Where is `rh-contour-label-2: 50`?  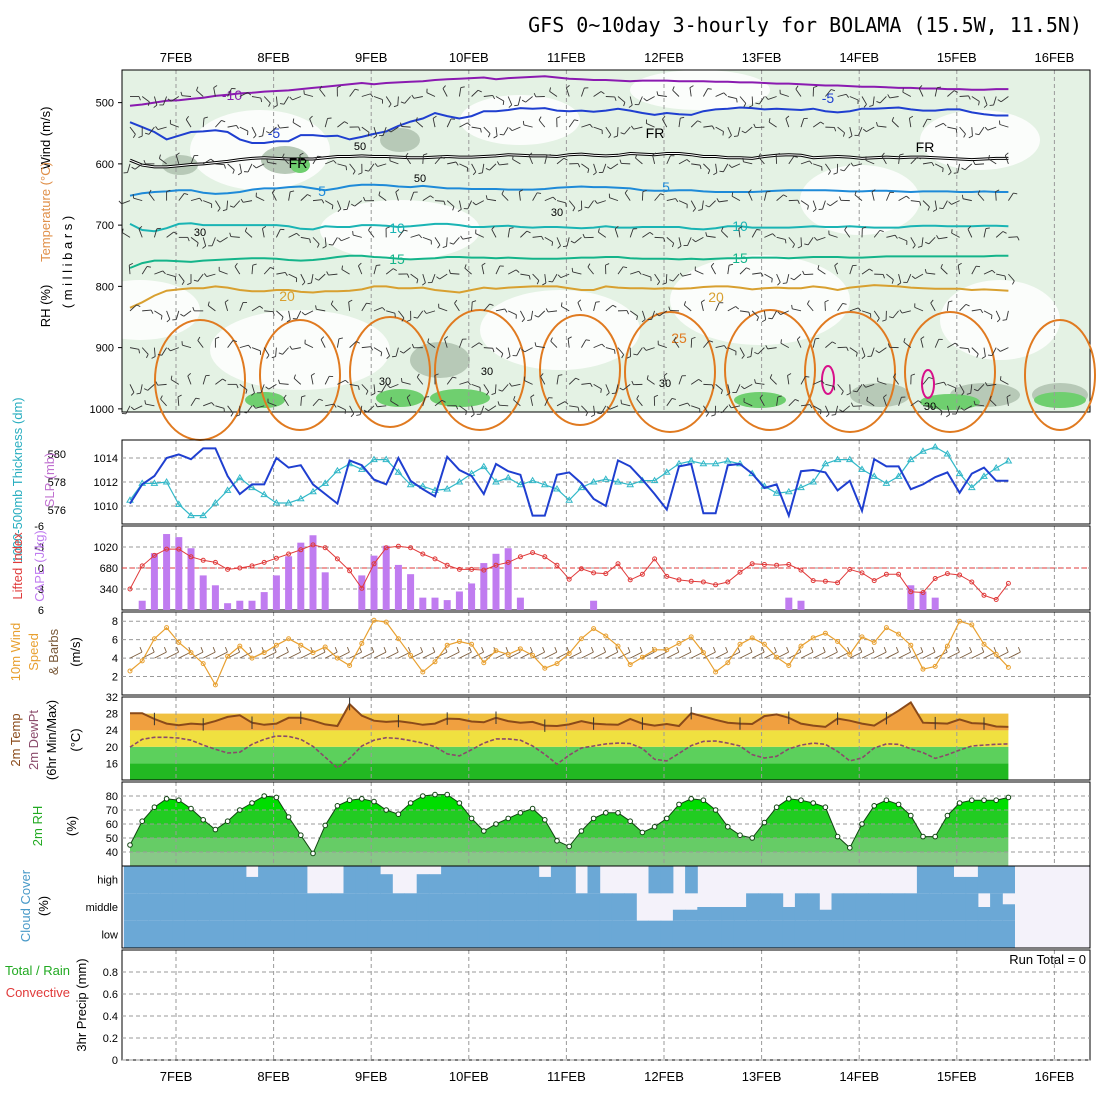 rh-contour-label-2: 50 is located at coordinates (420, 179).